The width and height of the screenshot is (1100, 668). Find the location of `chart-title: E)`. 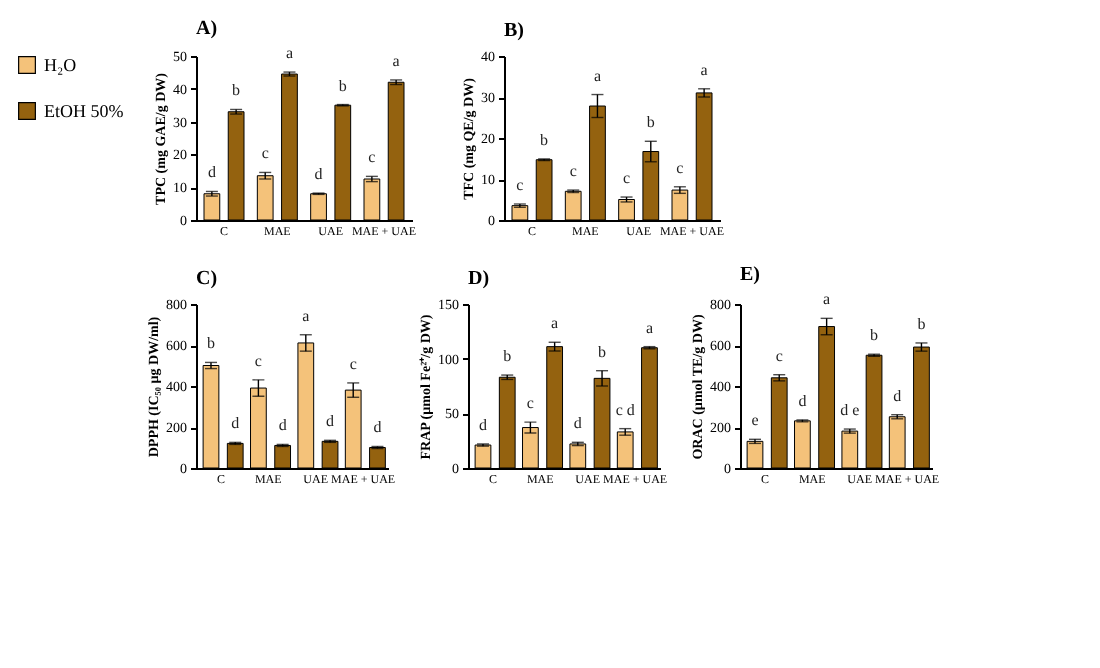

chart-title: E) is located at coordinates (750, 275).